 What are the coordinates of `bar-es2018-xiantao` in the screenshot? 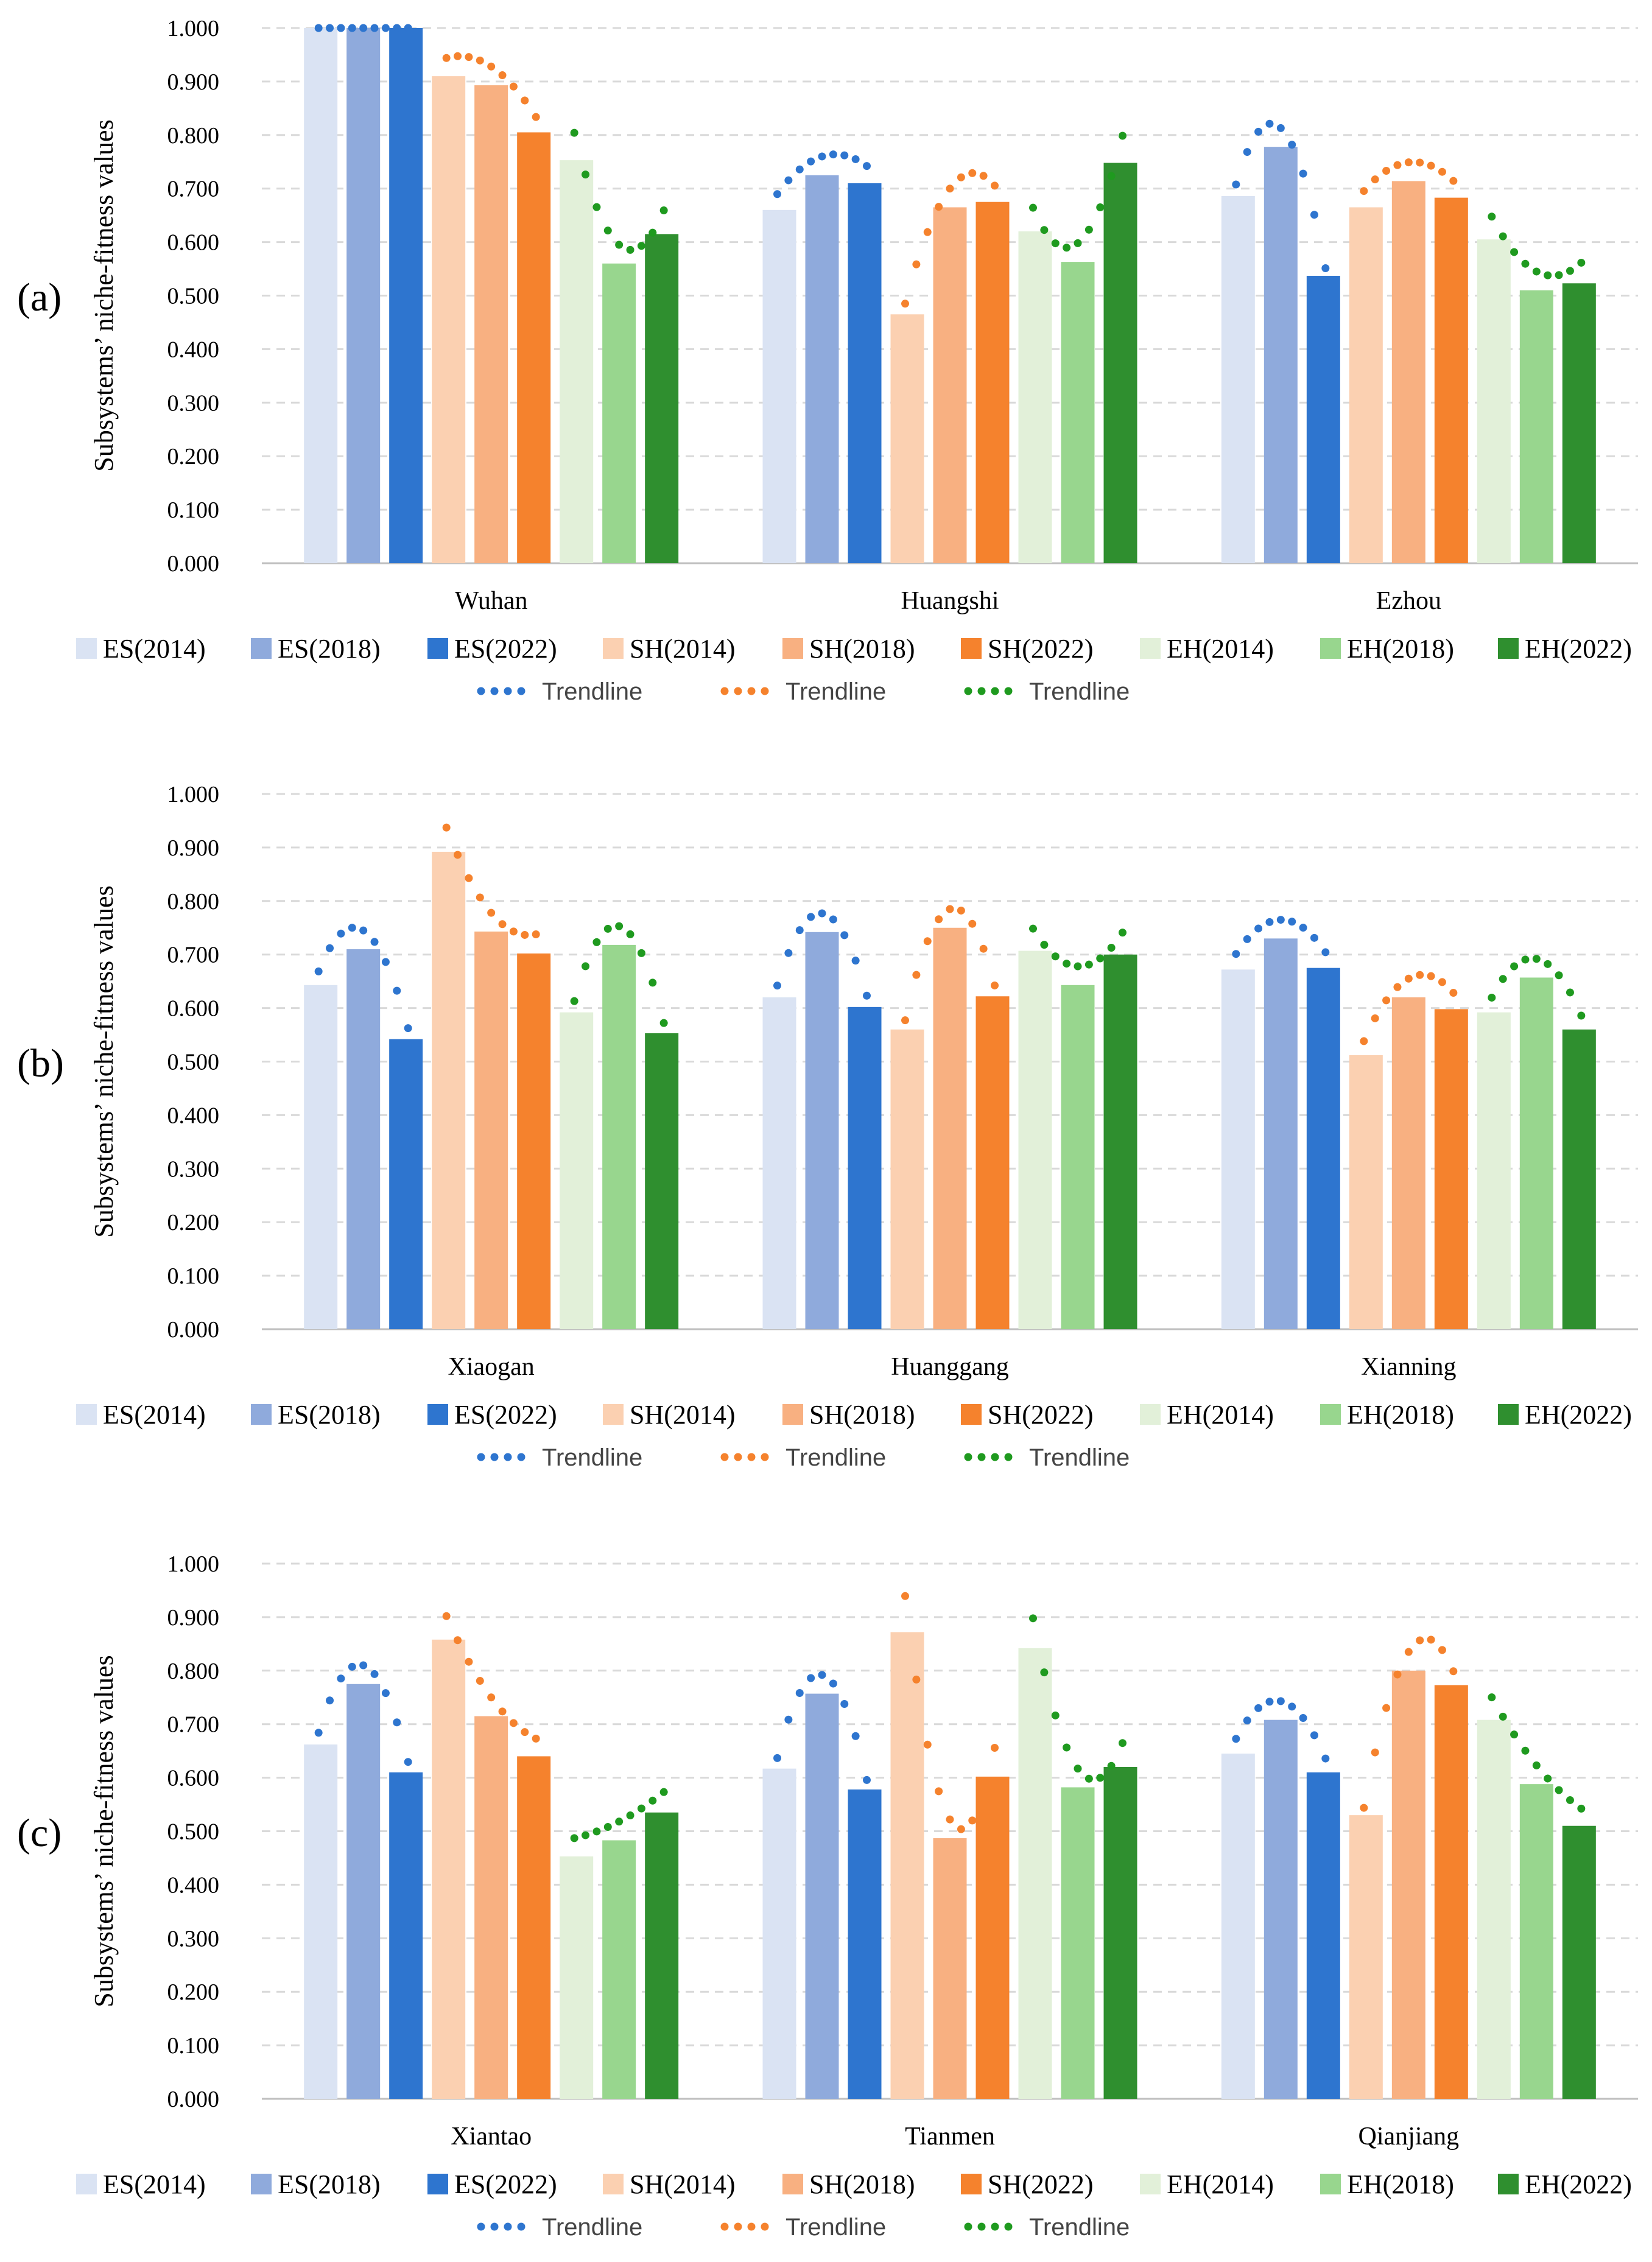 It's located at (364, 1891).